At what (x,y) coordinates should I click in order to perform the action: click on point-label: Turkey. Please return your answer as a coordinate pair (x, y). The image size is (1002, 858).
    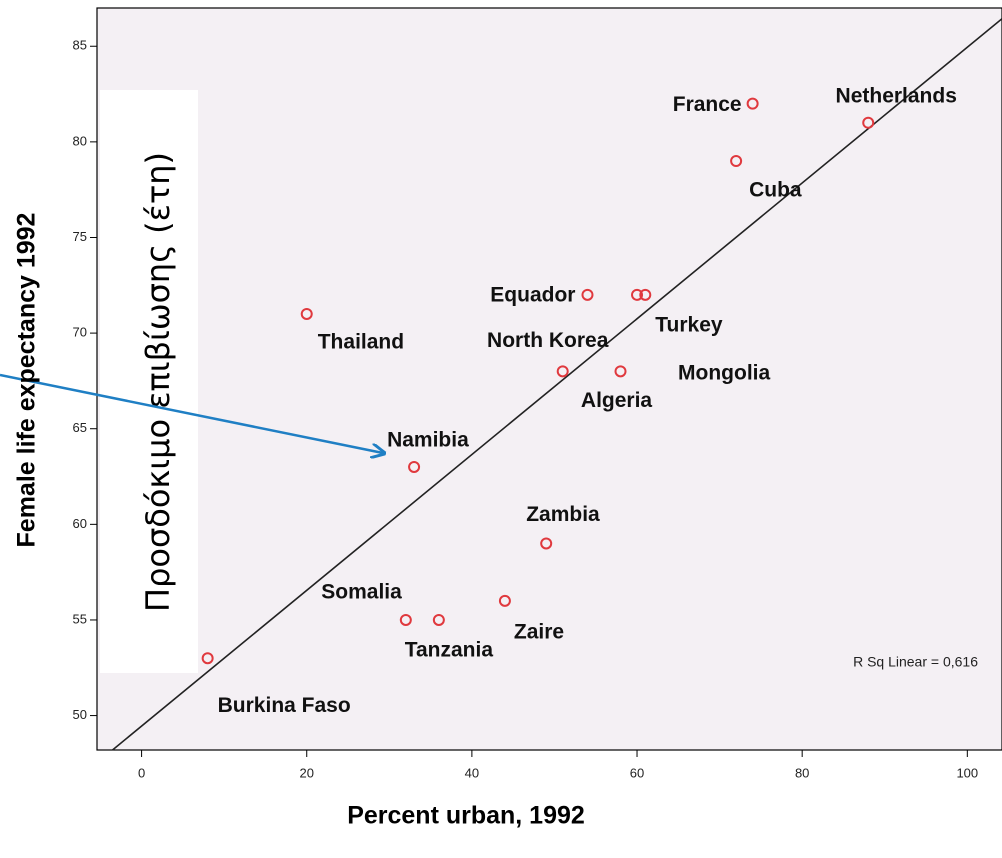
    Looking at the image, I should click on (689, 324).